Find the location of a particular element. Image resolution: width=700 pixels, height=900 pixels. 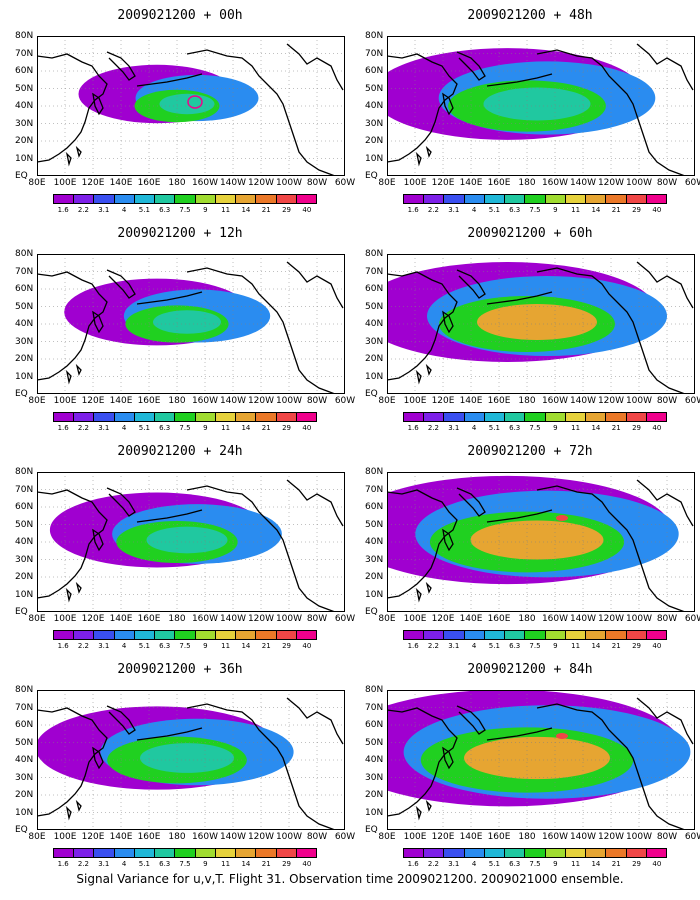

colorbar-tick-label: 9 is located at coordinates (555, 864).